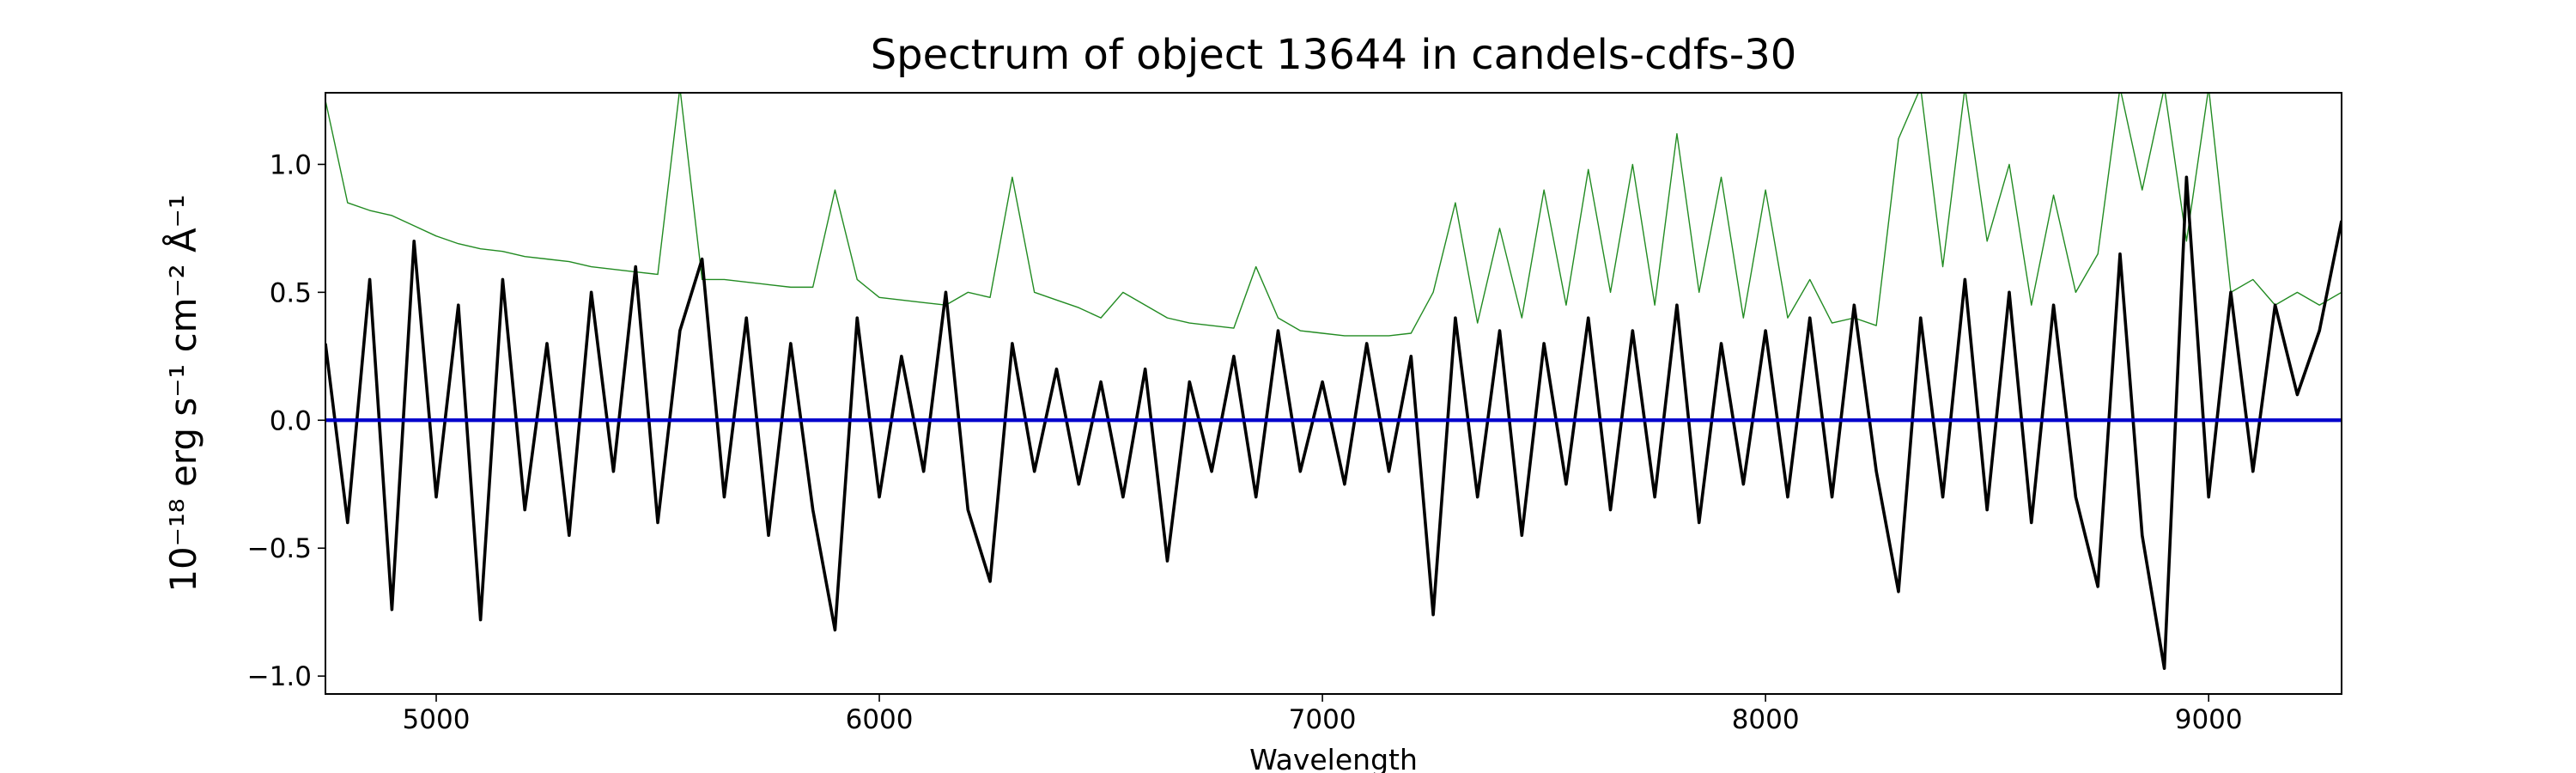 The height and width of the screenshot is (773, 2576). I want to click on y-axis-label: 10⁻¹⁸ erg s⁻¹ cm⁻² Å⁻¹, so click(182, 393).